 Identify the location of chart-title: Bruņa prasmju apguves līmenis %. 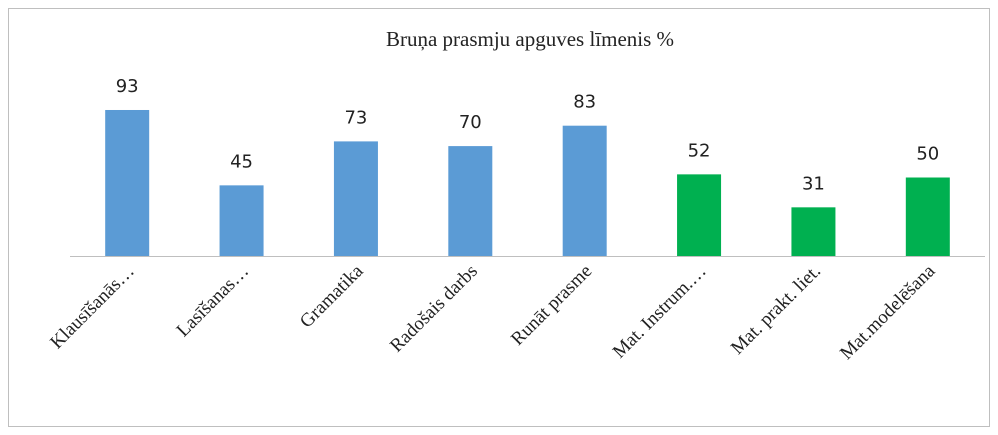
(530, 39).